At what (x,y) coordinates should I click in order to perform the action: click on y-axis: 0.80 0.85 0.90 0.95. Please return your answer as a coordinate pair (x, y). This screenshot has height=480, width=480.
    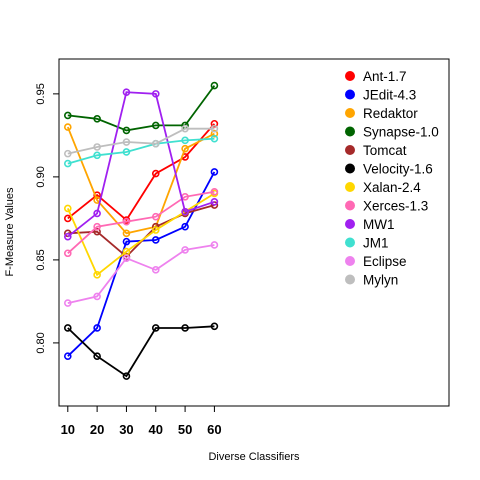
    Looking at the image, I should click on (47, 218).